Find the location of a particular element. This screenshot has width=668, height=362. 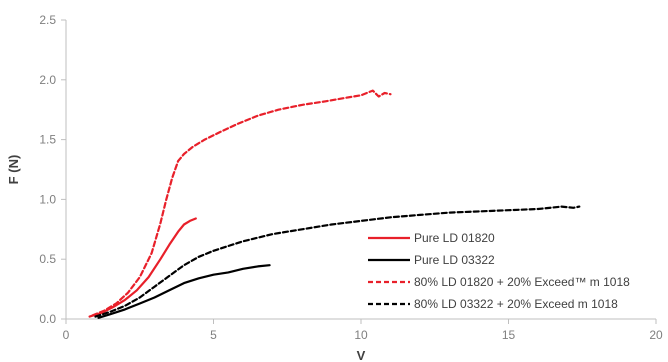

x-axis: 0 5 10 15 20 is located at coordinates (363, 330).